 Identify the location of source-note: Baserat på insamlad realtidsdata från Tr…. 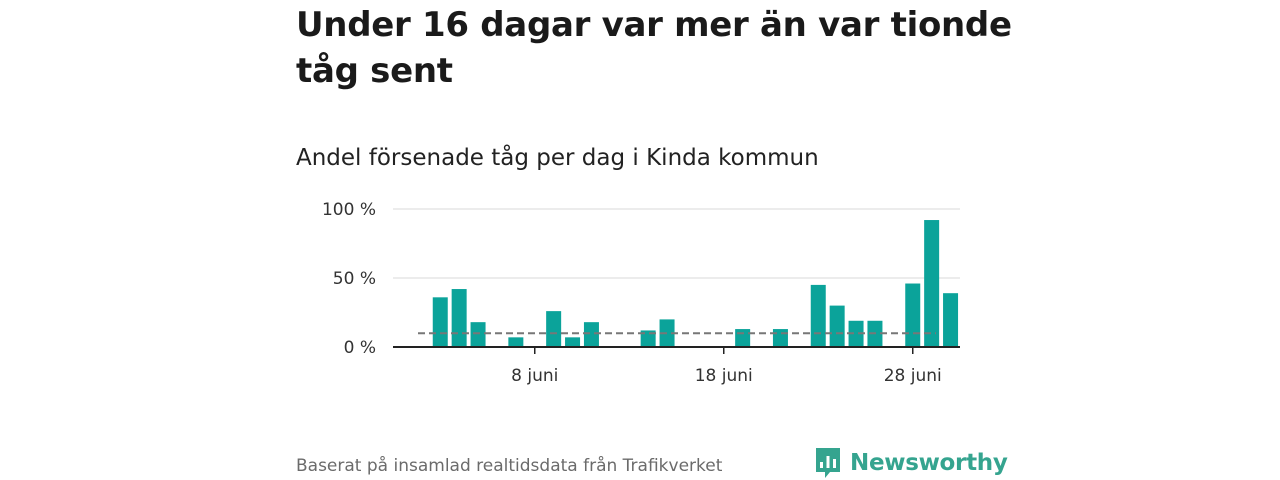
(509, 466).